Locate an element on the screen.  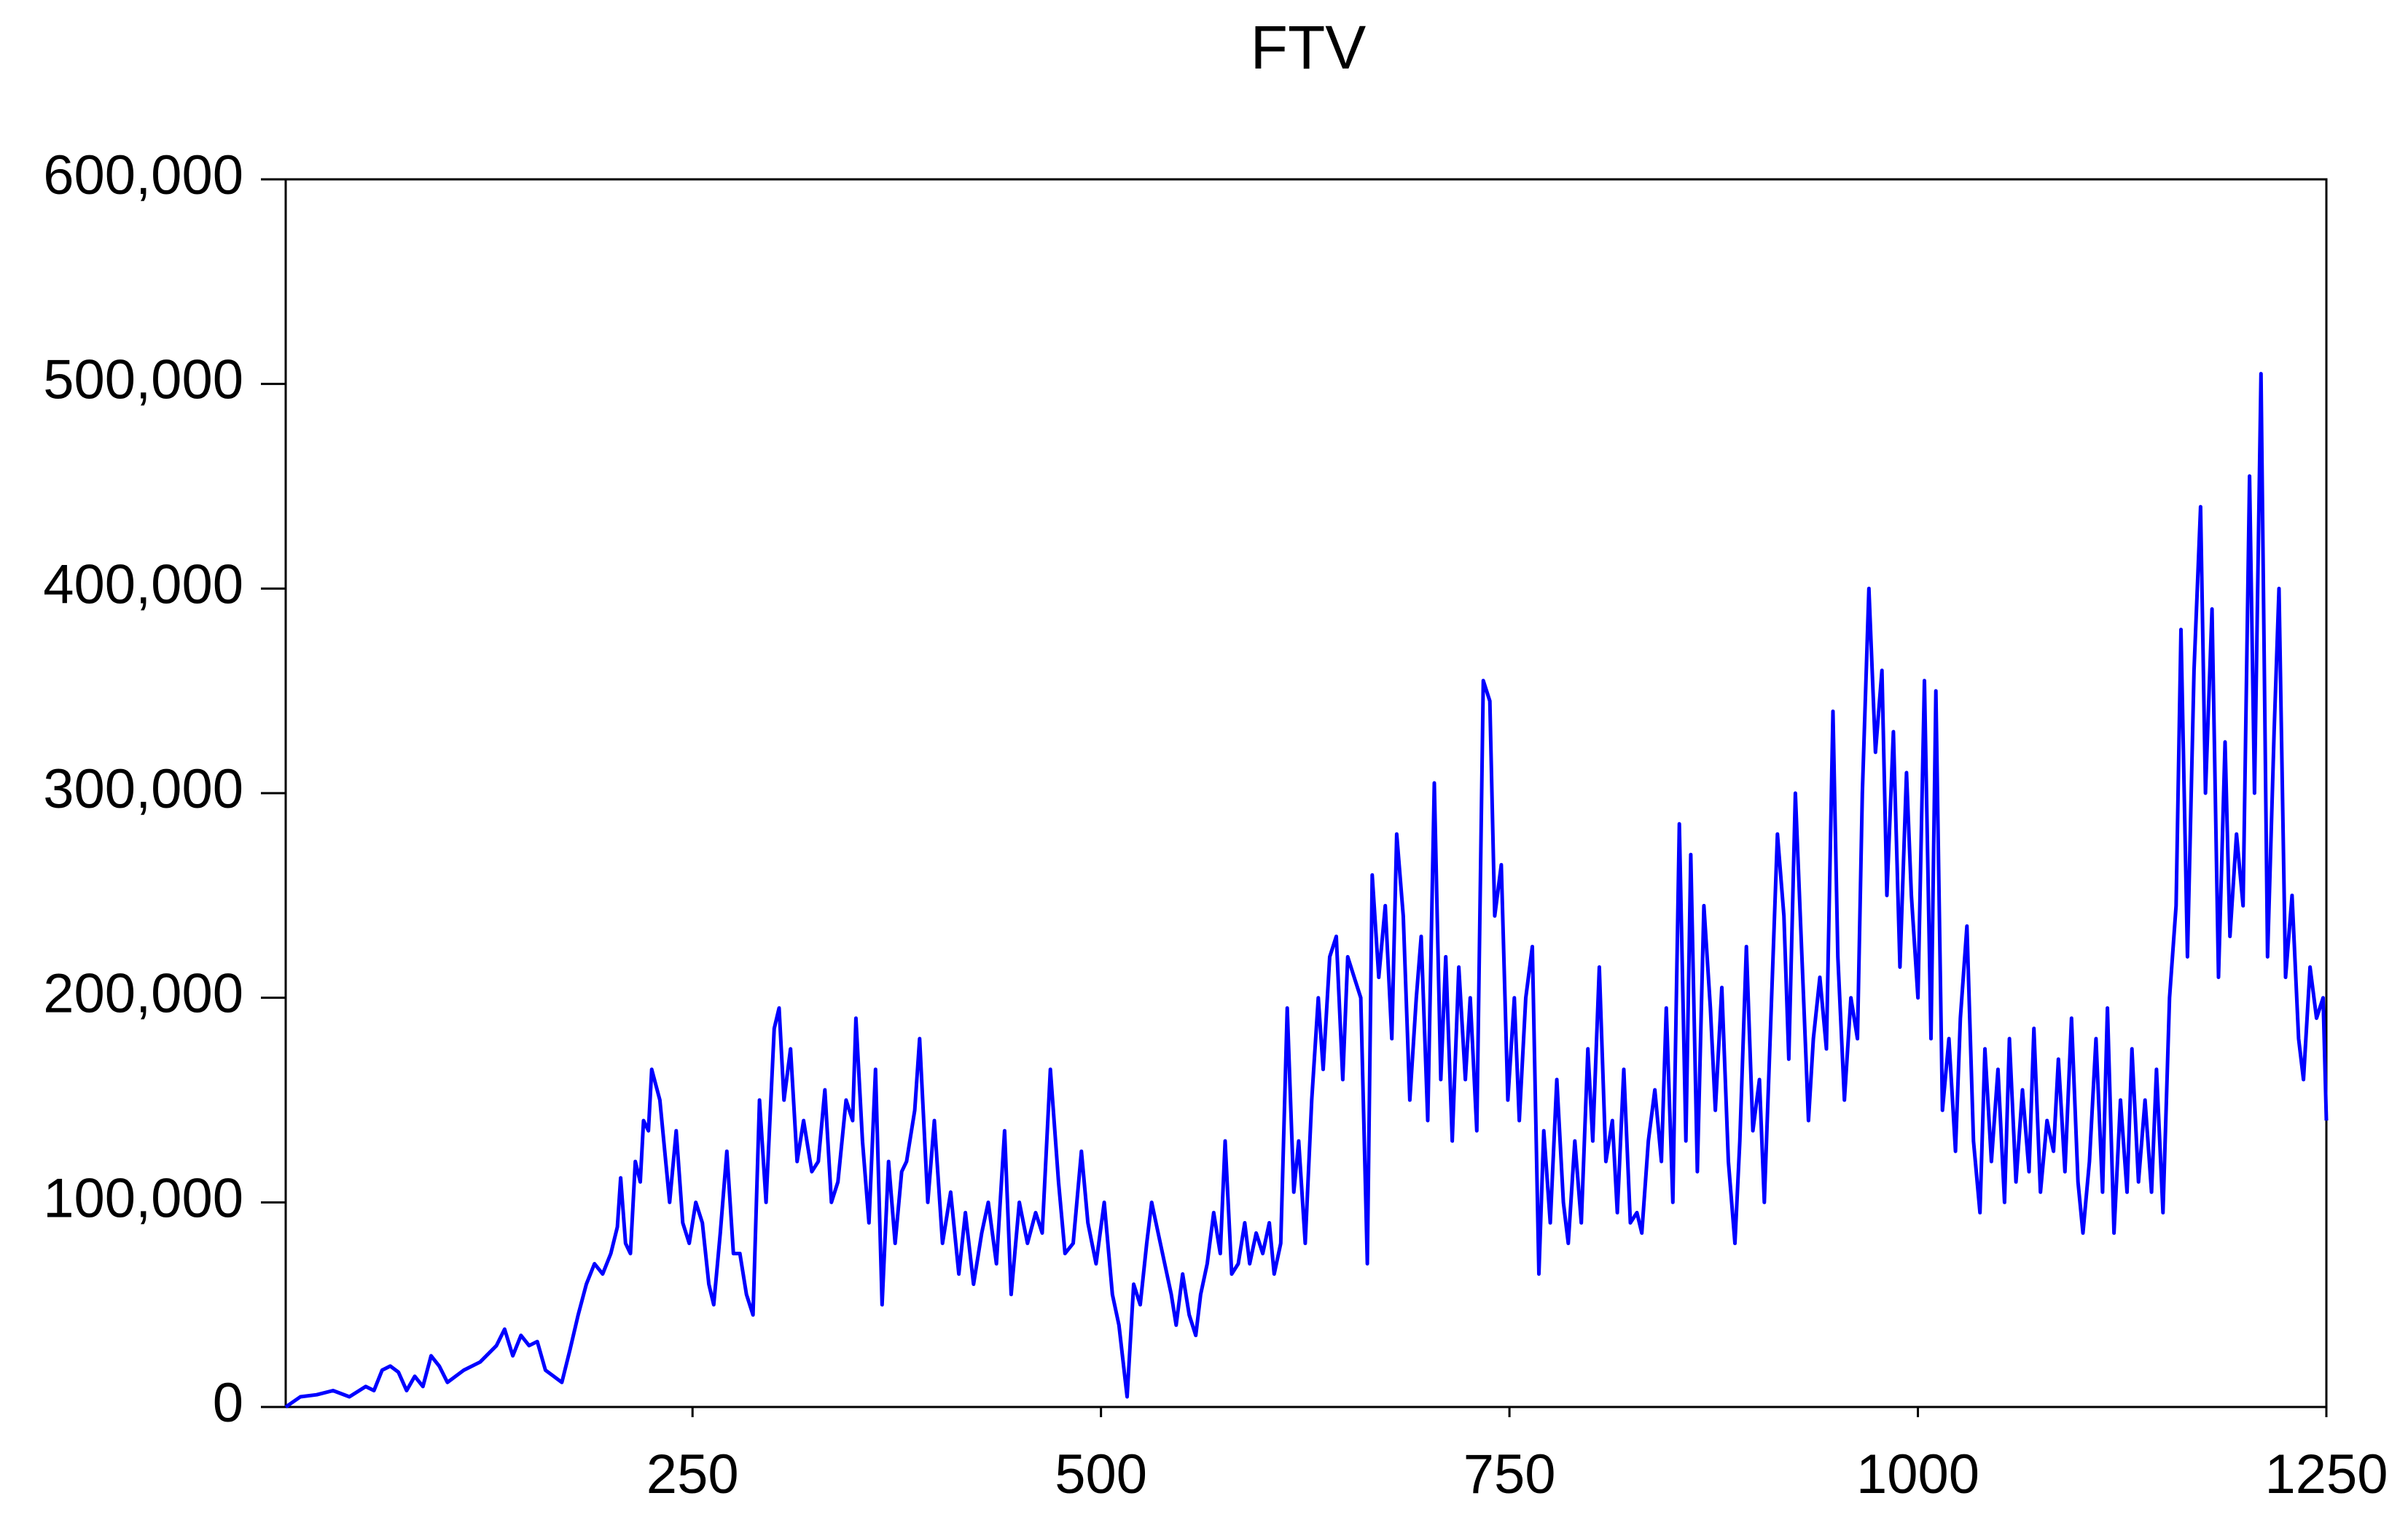
chart-title: FTV is located at coordinates (1309, 47).